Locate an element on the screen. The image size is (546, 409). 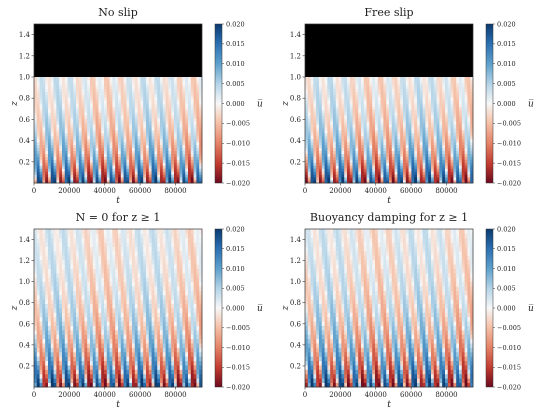
masked-region is located at coordinates (118, 50).